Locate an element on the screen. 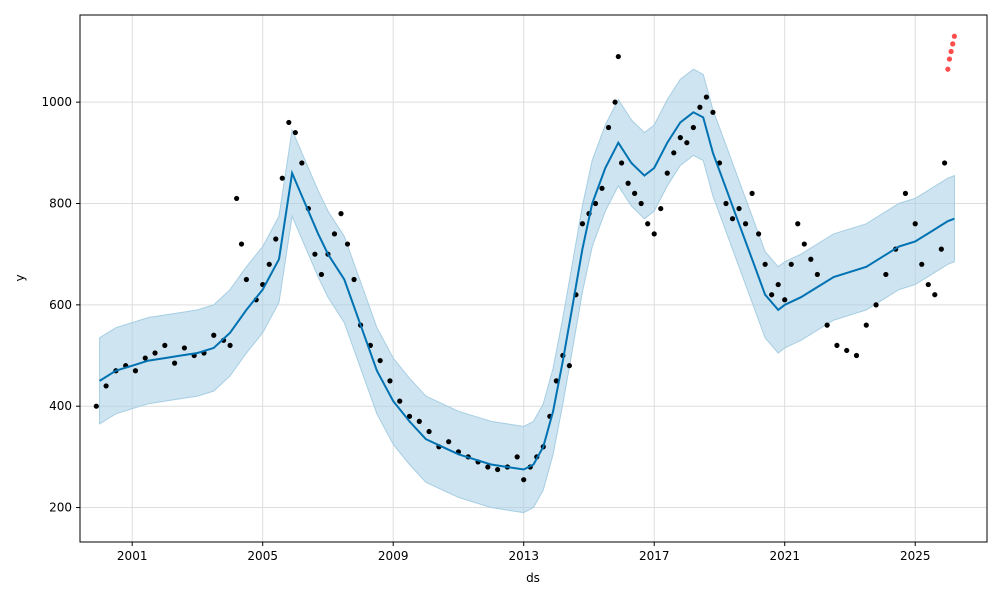 Image resolution: width=1000 pixels, height=604 pixels. y-tick-label: 600 is located at coordinates (60, 305).